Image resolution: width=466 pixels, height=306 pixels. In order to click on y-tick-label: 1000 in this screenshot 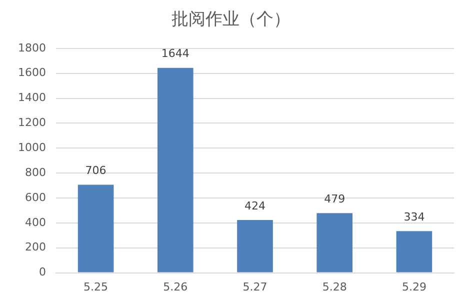, I will do `click(32, 147)`.